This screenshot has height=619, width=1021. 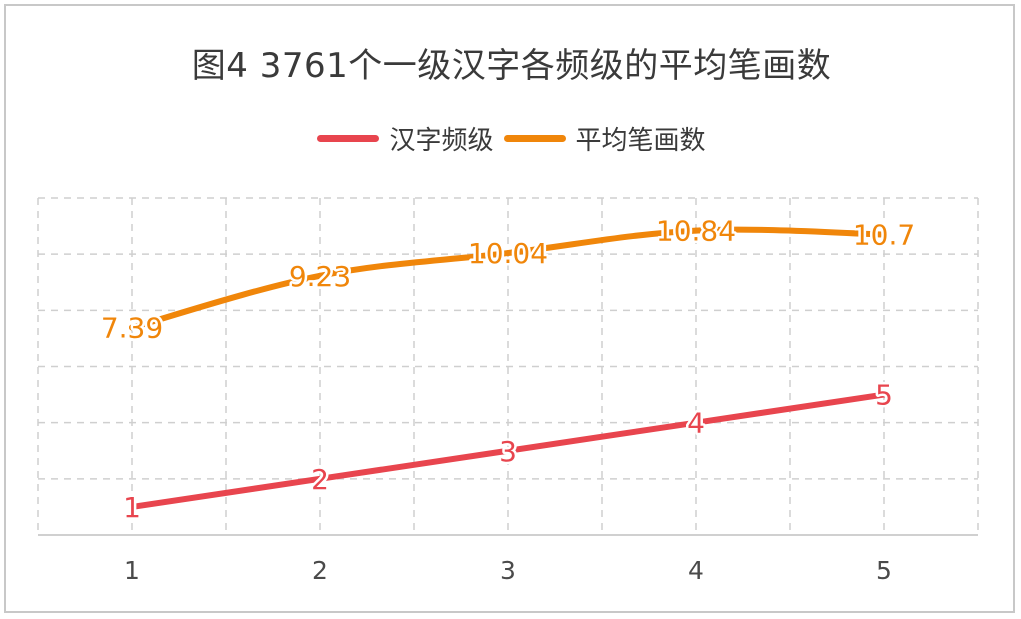 I want to click on data-label: 10.84, so click(x=696, y=231).